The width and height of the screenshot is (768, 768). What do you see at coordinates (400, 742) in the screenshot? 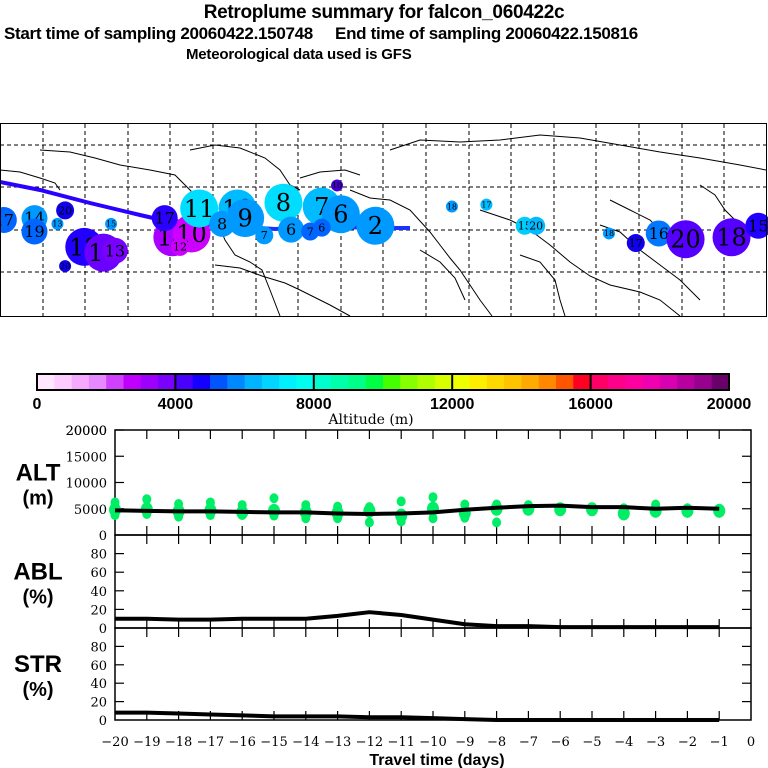
I see `x-tick-label: −11` at bounding box center [400, 742].